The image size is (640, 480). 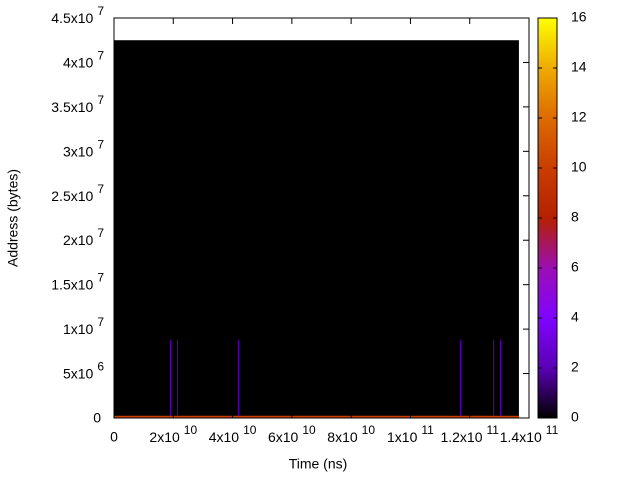 What do you see at coordinates (78, 373) in the screenshot?
I see `tick-label-base: 5x10` at bounding box center [78, 373].